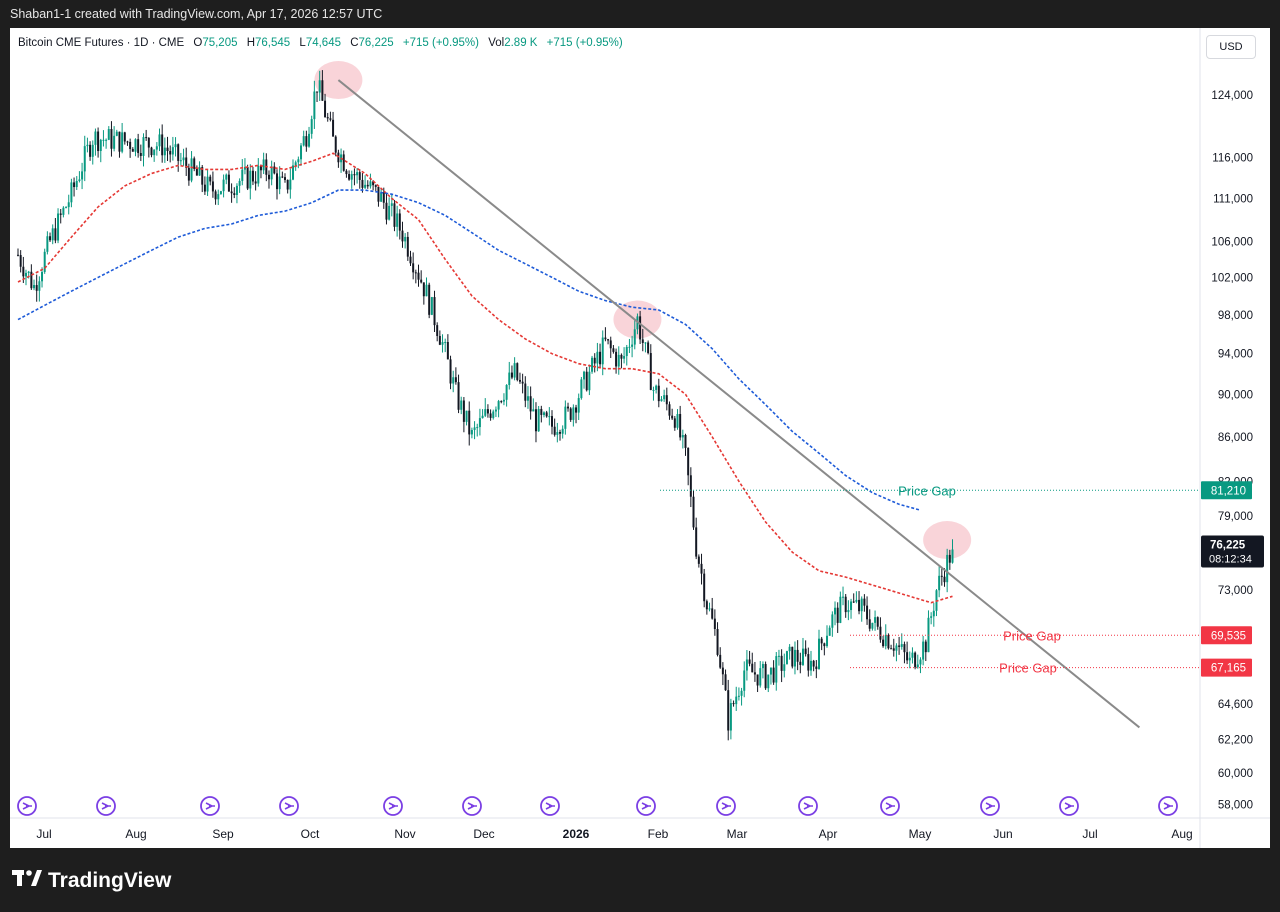 This screenshot has width=1280, height=912. I want to click on y-tick-label: 106,000, so click(1232, 242).